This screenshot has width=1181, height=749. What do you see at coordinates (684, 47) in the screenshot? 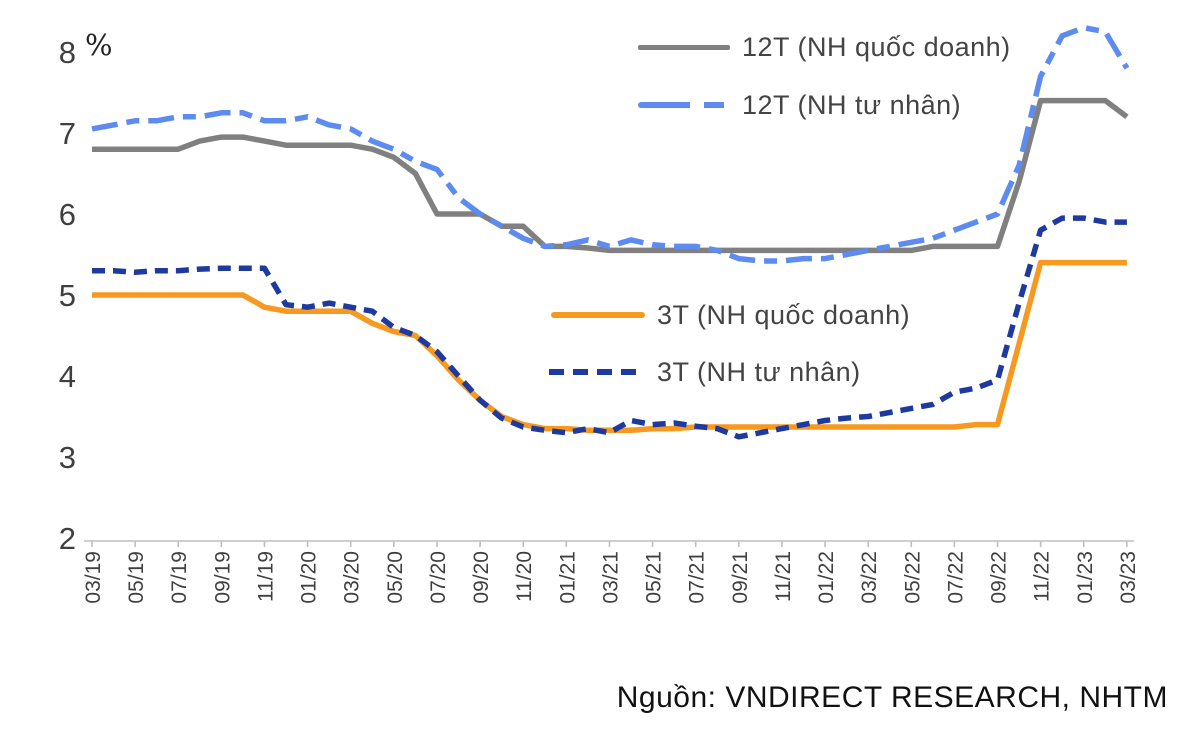
I see `legend-line-swatch-gray` at bounding box center [684, 47].